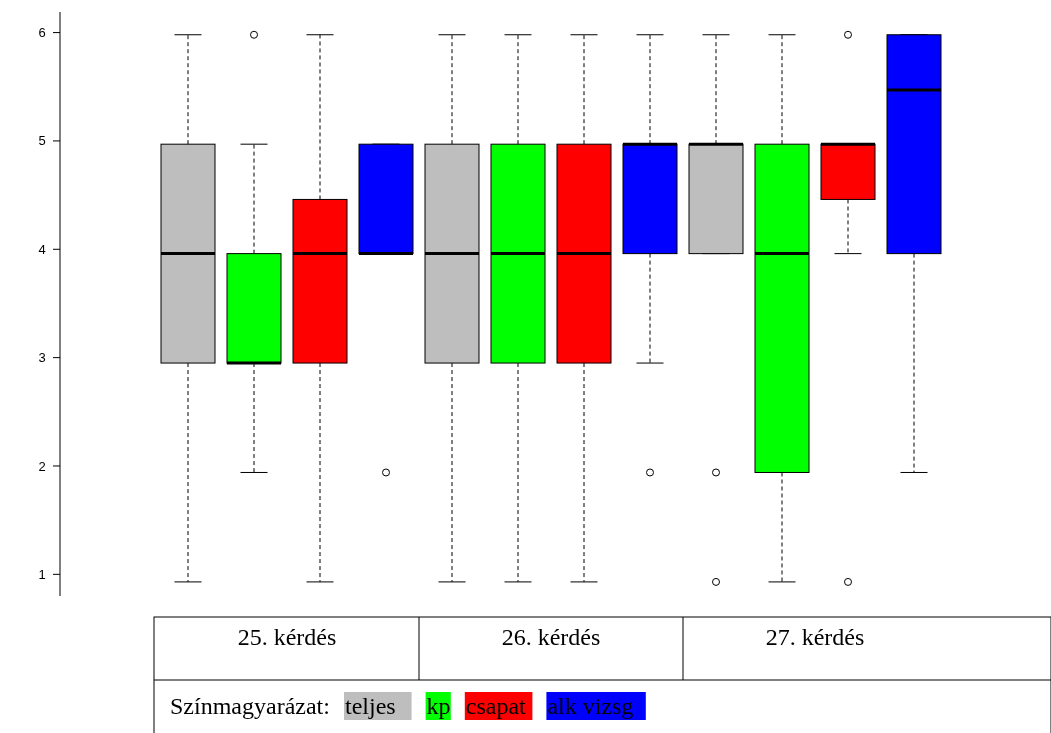 The height and width of the screenshot is (733, 1051). Describe the element at coordinates (551, 637) in the screenshot. I see `x-tick-label: 26. kérdés` at that location.